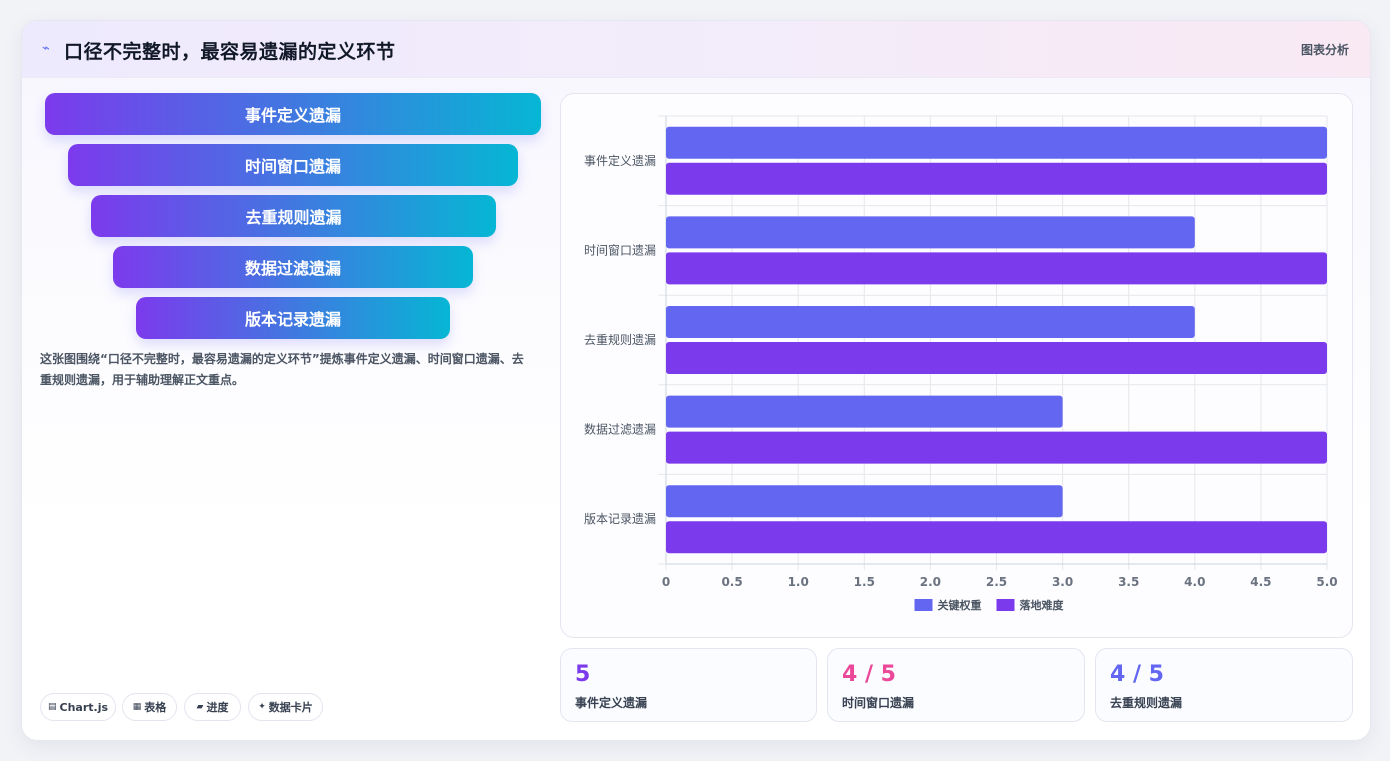 The width and height of the screenshot is (1390, 761). Describe the element at coordinates (293, 318) in the screenshot. I see `funnel-step: 版本记录遗漏` at that location.